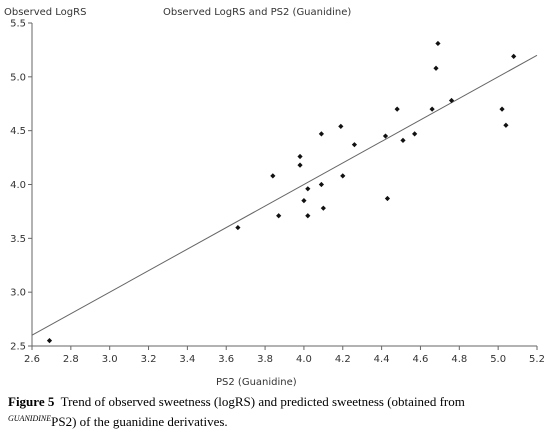 The image size is (550, 437). What do you see at coordinates (18, 293) in the screenshot?
I see `y-tick-label: 3.0` at bounding box center [18, 293].